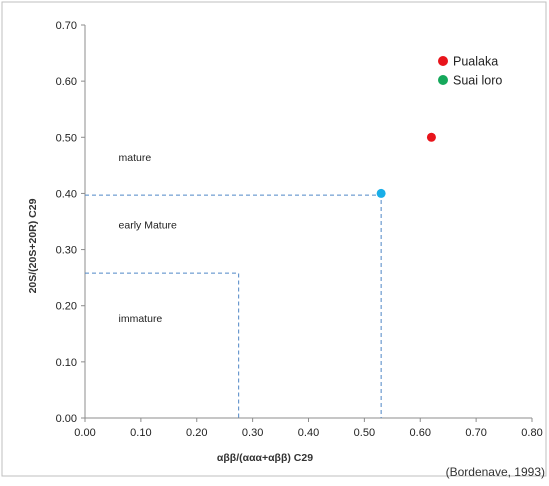  I want to click on x-tick-label: 0.60, so click(420, 433).